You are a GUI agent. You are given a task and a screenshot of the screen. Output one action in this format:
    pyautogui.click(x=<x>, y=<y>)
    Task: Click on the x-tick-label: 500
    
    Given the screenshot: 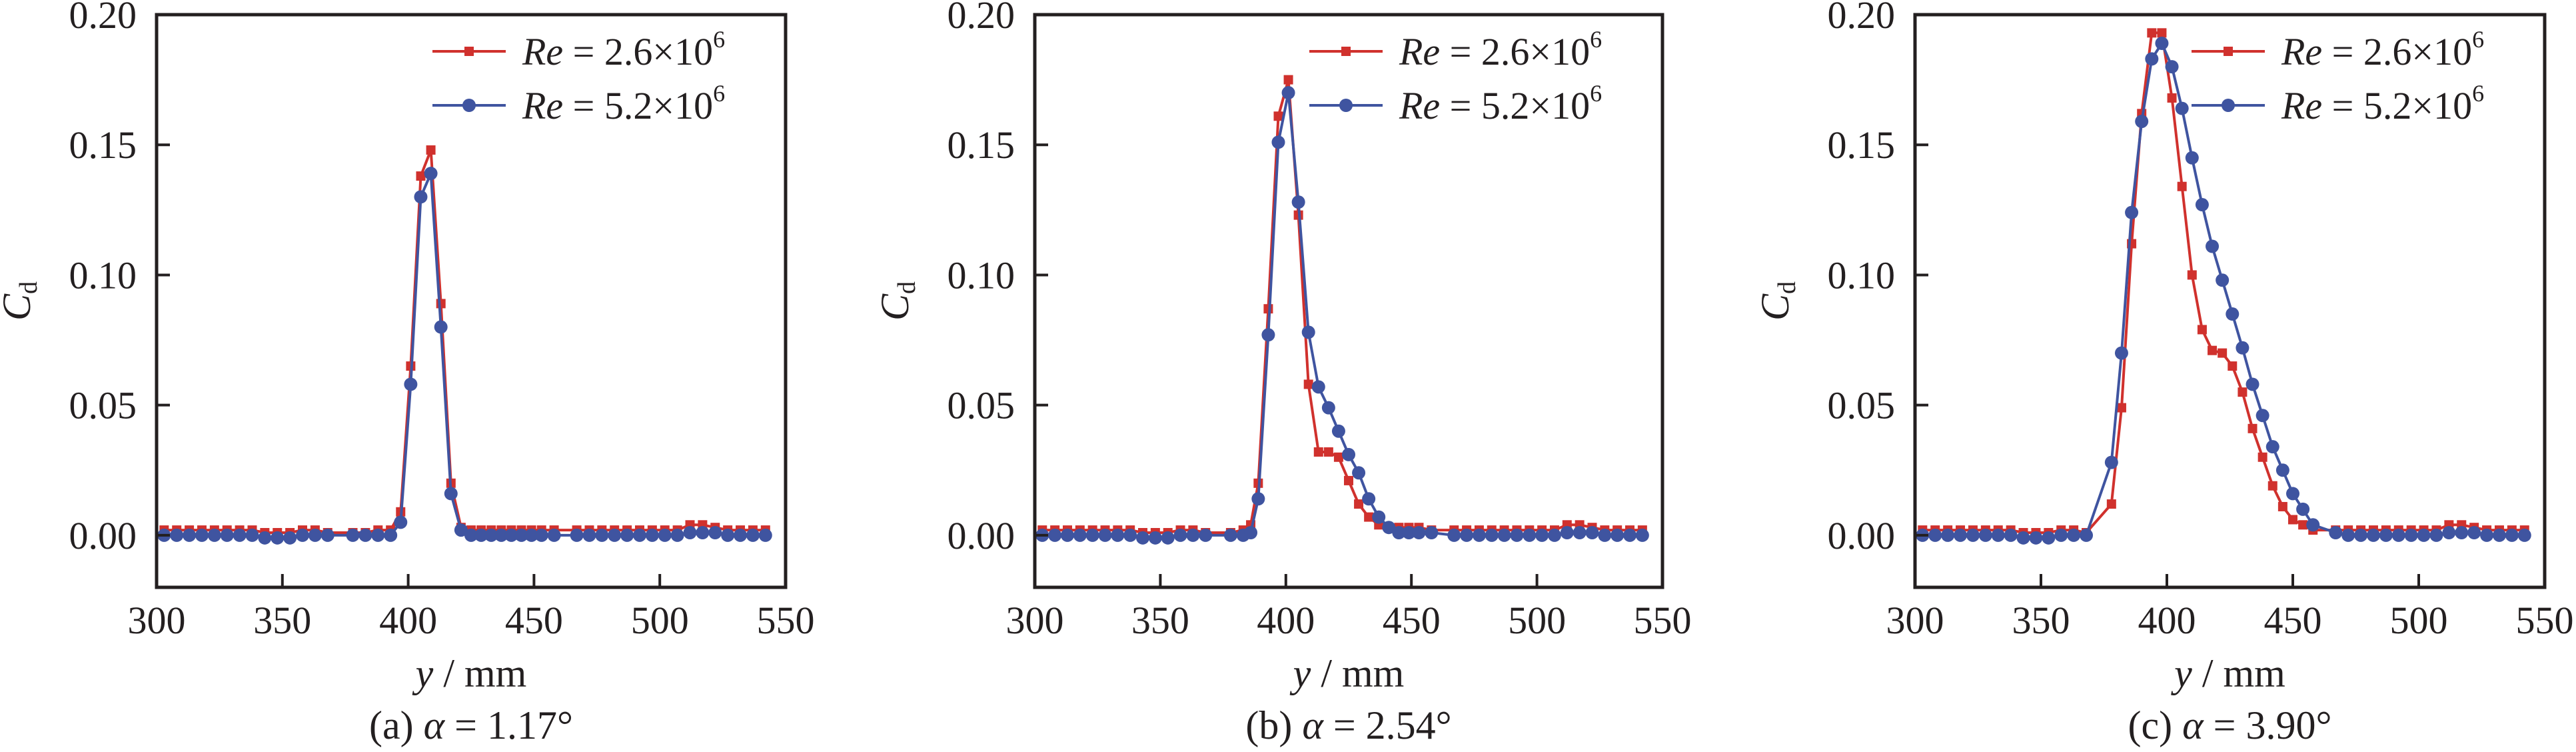 What is the action you would take?
    pyautogui.click(x=2419, y=620)
    